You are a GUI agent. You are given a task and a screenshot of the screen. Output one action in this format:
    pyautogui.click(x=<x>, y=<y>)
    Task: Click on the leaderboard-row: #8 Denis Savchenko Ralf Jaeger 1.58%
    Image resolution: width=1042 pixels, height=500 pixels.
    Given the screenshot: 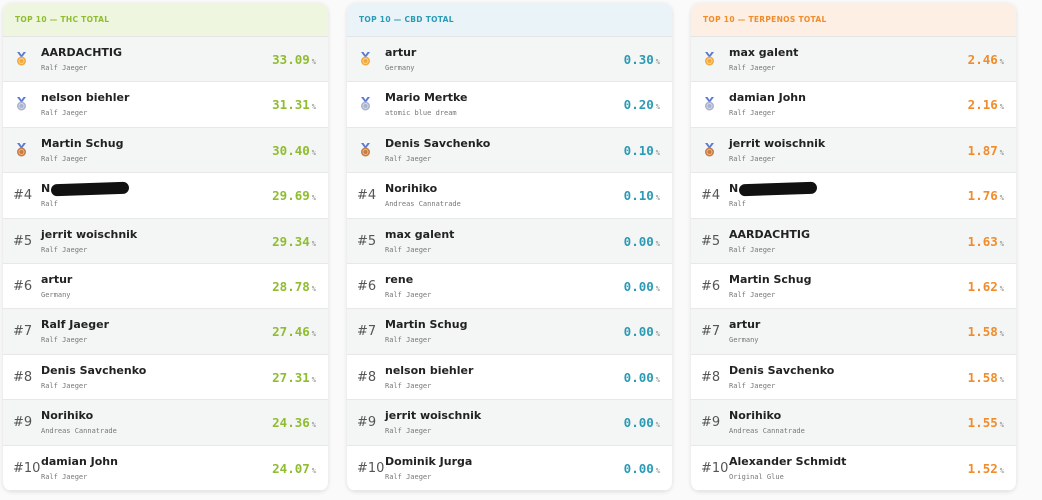 What is the action you would take?
    pyautogui.click(x=853, y=379)
    